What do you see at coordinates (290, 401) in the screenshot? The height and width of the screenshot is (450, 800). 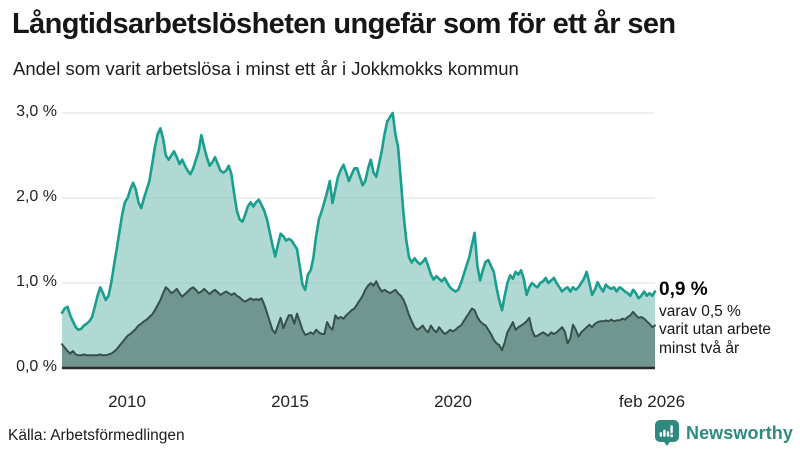 I see `x-axis-tick-2015: 2015` at bounding box center [290, 401].